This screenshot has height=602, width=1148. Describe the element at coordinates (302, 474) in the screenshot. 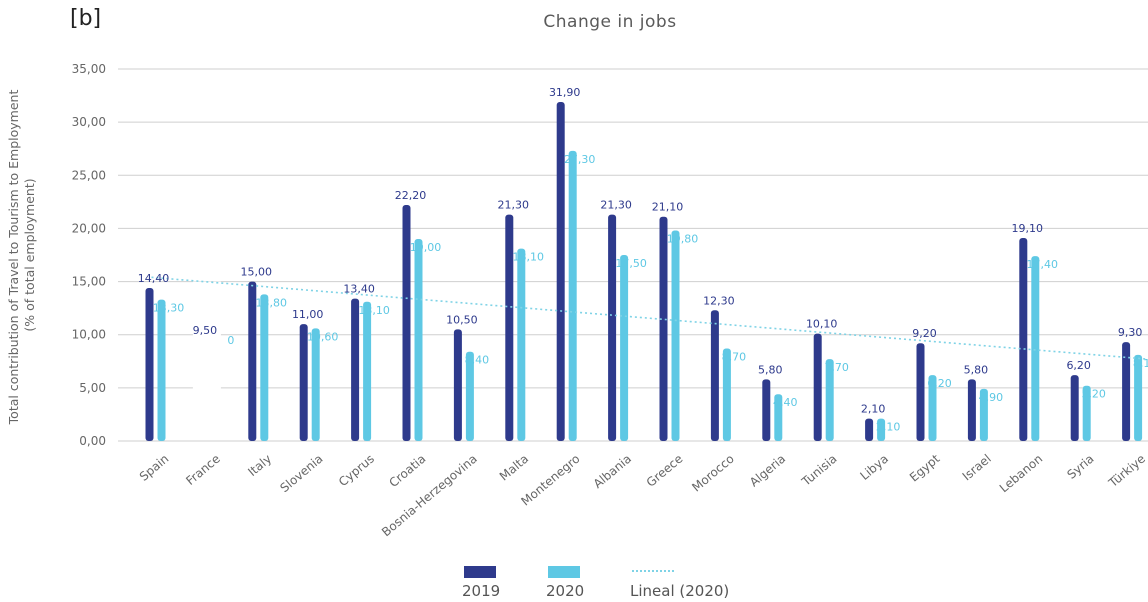

I see `x-tick-label: Slovenia` at that location.